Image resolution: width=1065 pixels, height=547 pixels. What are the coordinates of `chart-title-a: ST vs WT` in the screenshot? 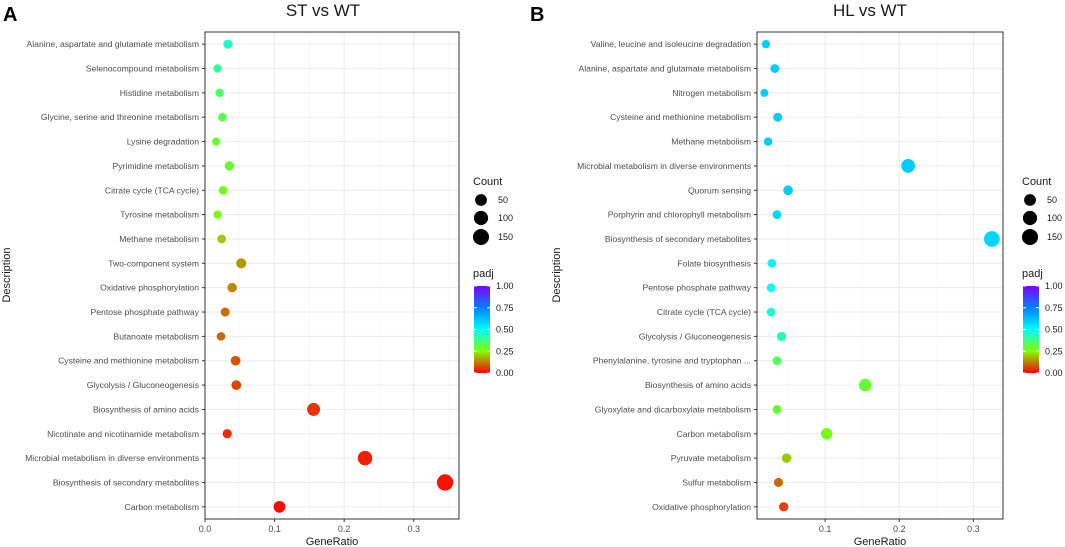 It's located at (323, 10).